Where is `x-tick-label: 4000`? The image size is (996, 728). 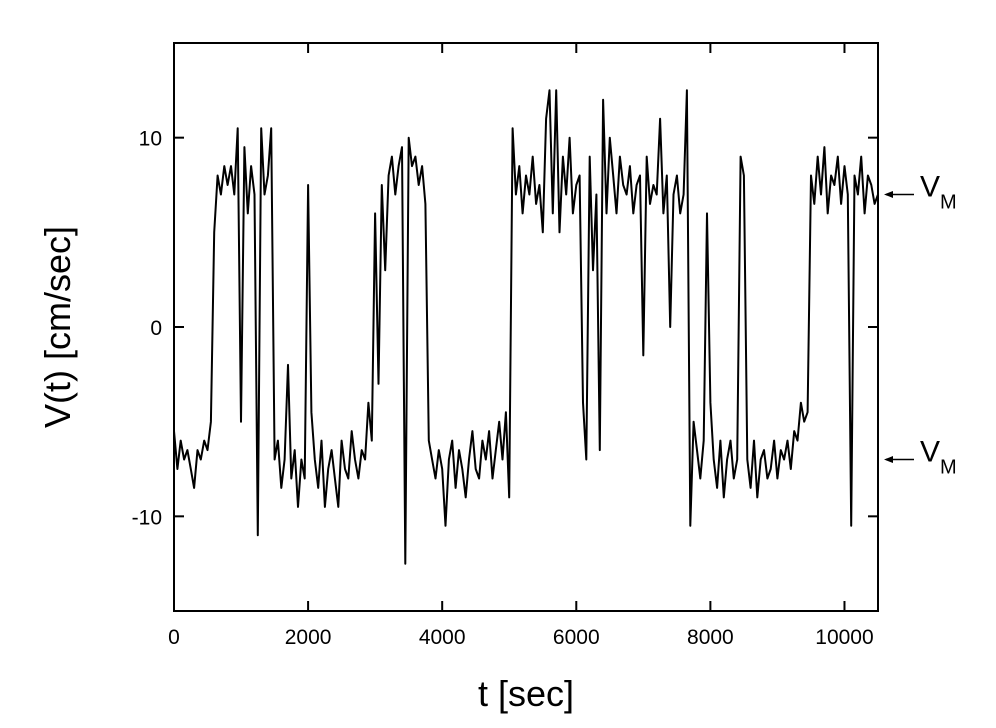
x-tick-label: 4000 is located at coordinates (442, 637).